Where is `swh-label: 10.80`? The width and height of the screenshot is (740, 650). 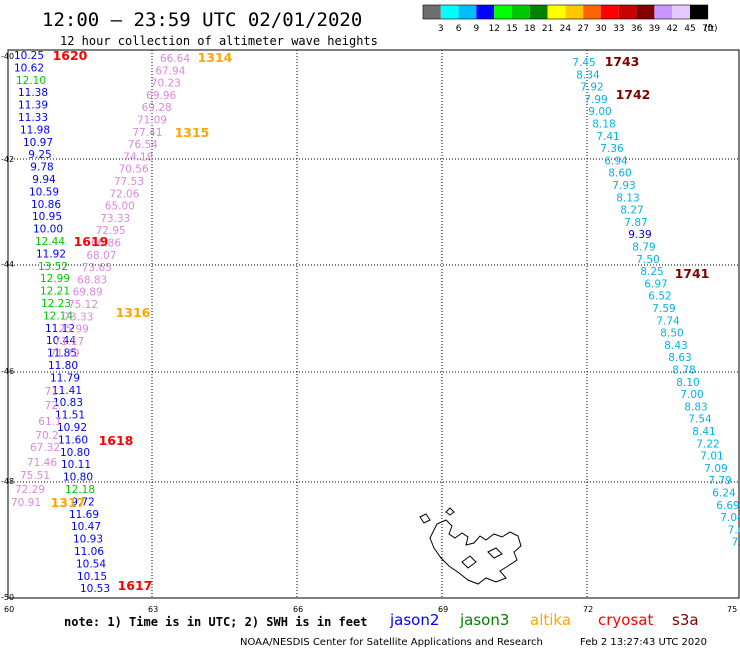
swh-label: 10.80 is located at coordinates (78, 478).